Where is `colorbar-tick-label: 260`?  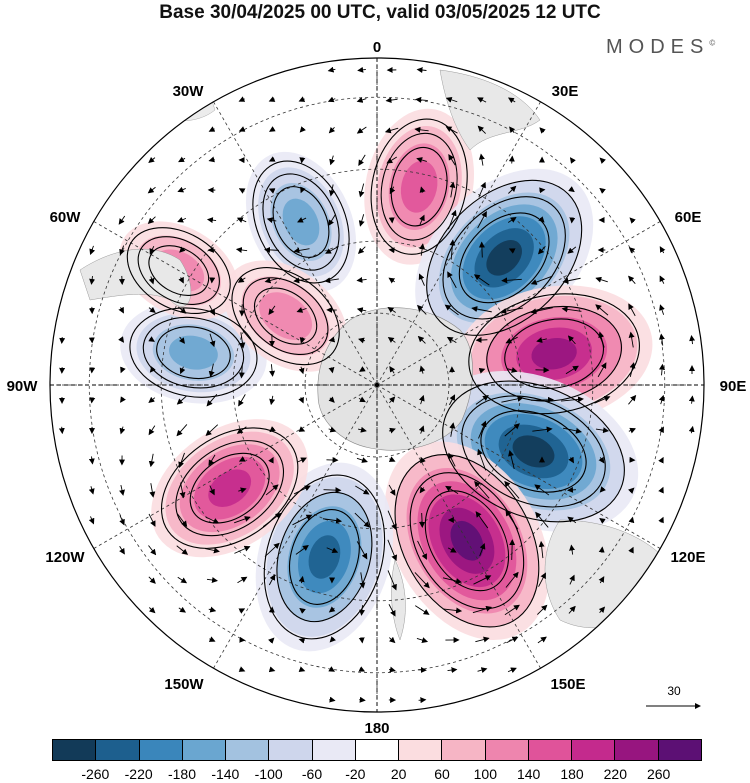 colorbar-tick-label: 260 is located at coordinates (658, 774).